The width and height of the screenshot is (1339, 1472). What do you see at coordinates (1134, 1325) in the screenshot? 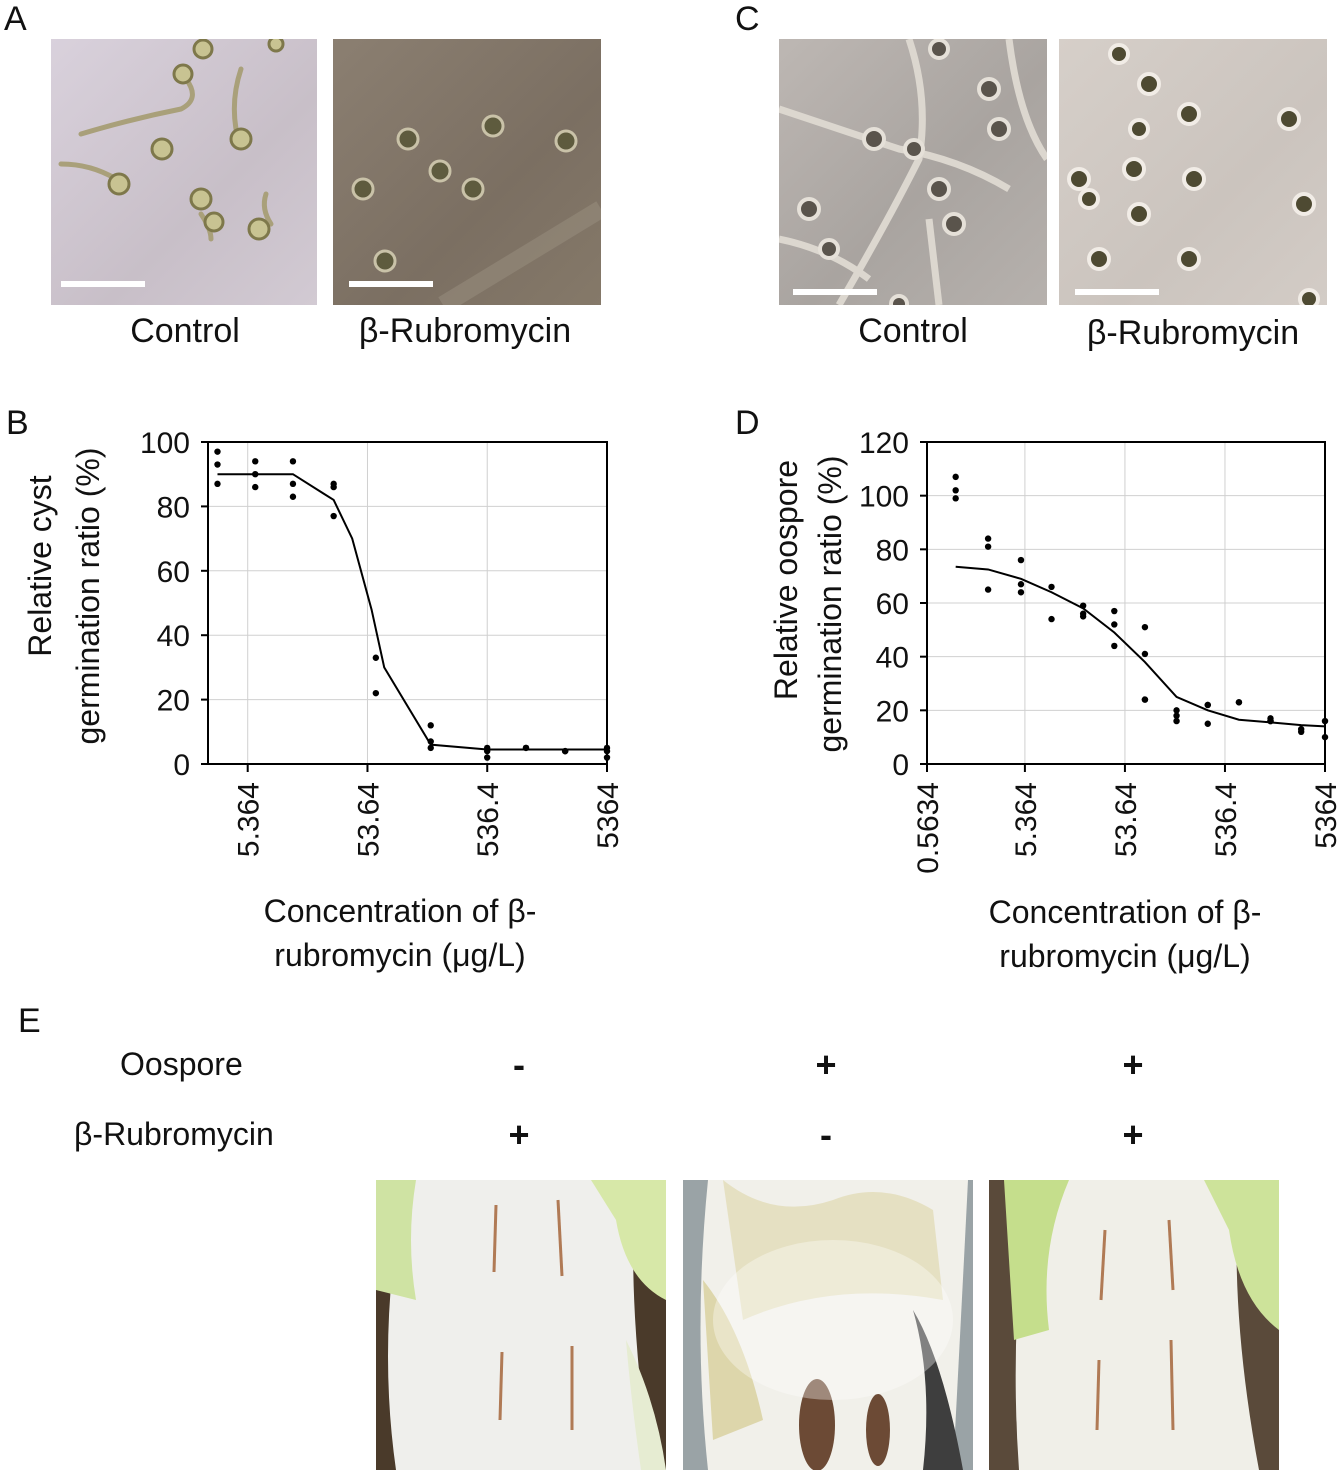
I see `leaf-photo-oospore-rubromycin` at bounding box center [1134, 1325].